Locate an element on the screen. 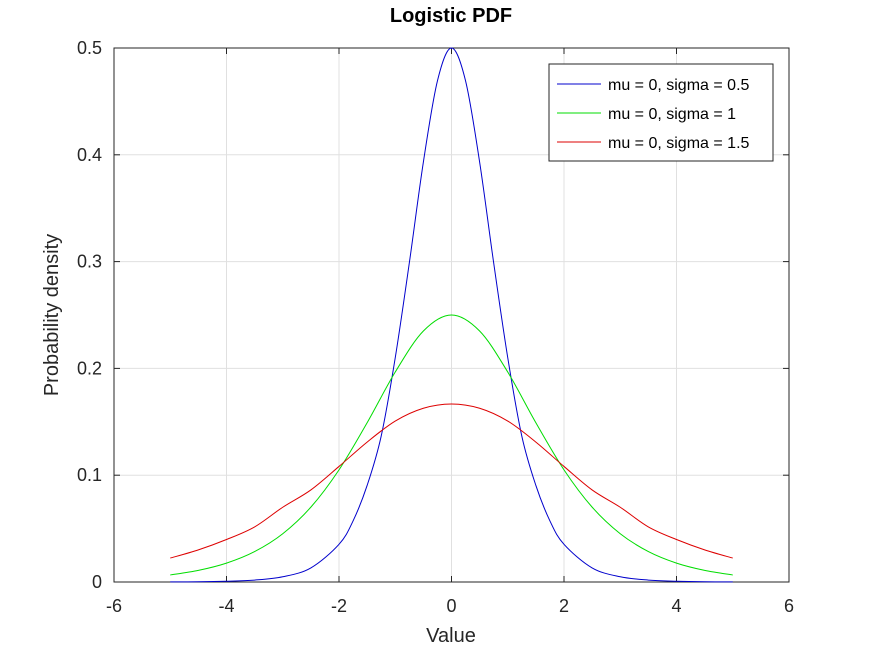  legend-label-2: mu = 0, sigma = 1.5 is located at coordinates (679, 143).